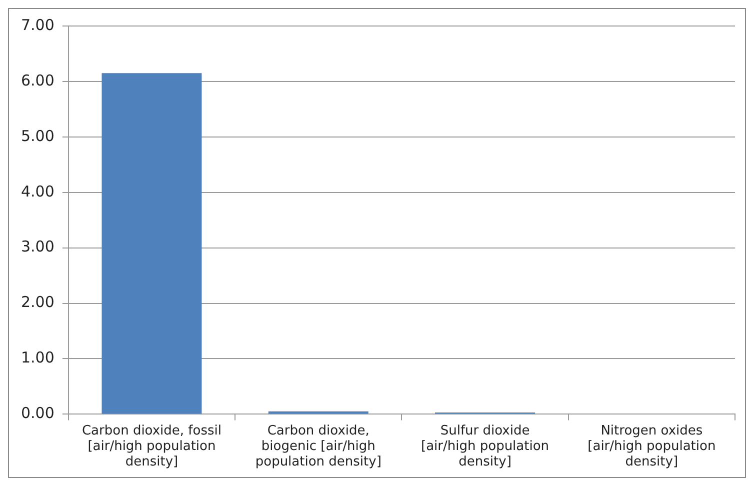 The image size is (754, 486). I want to click on y-tick-label: 1.00, so click(37, 357).